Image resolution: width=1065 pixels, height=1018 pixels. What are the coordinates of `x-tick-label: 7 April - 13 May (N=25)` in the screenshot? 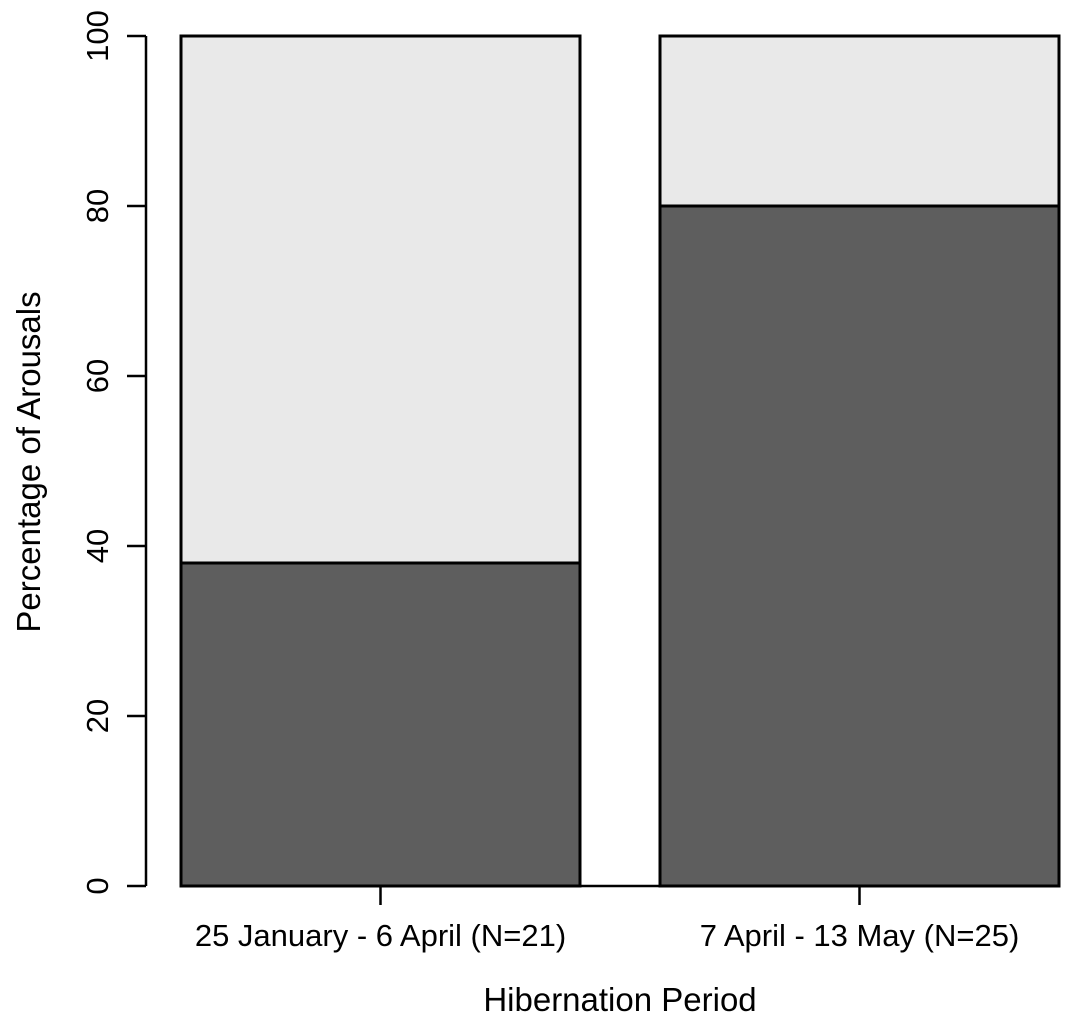 It's located at (860, 935).